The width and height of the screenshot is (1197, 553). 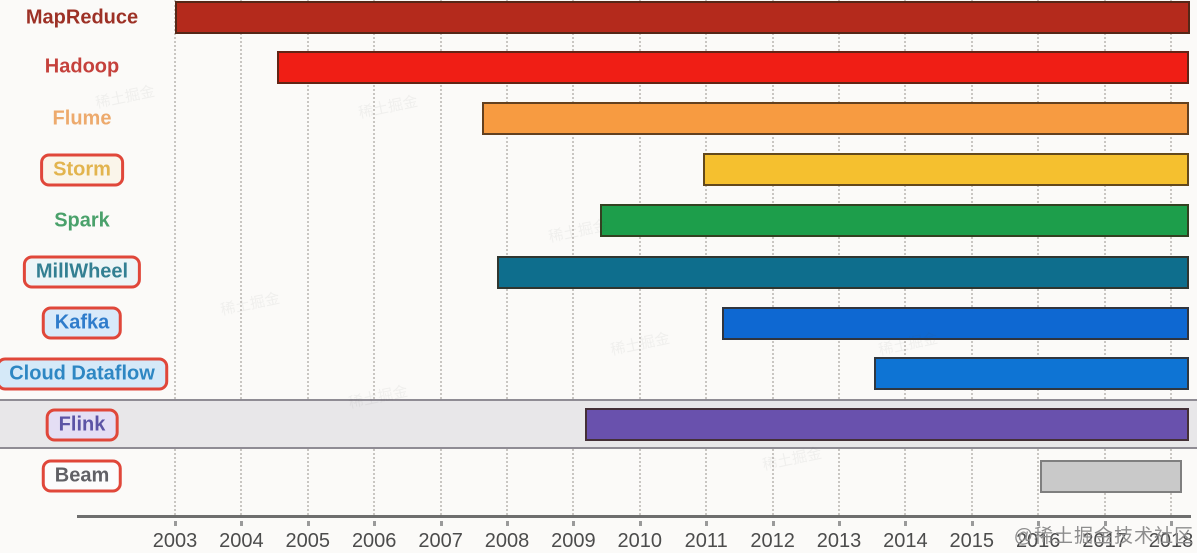 I want to click on axis-tick-label-2004: 2004, so click(x=241, y=541).